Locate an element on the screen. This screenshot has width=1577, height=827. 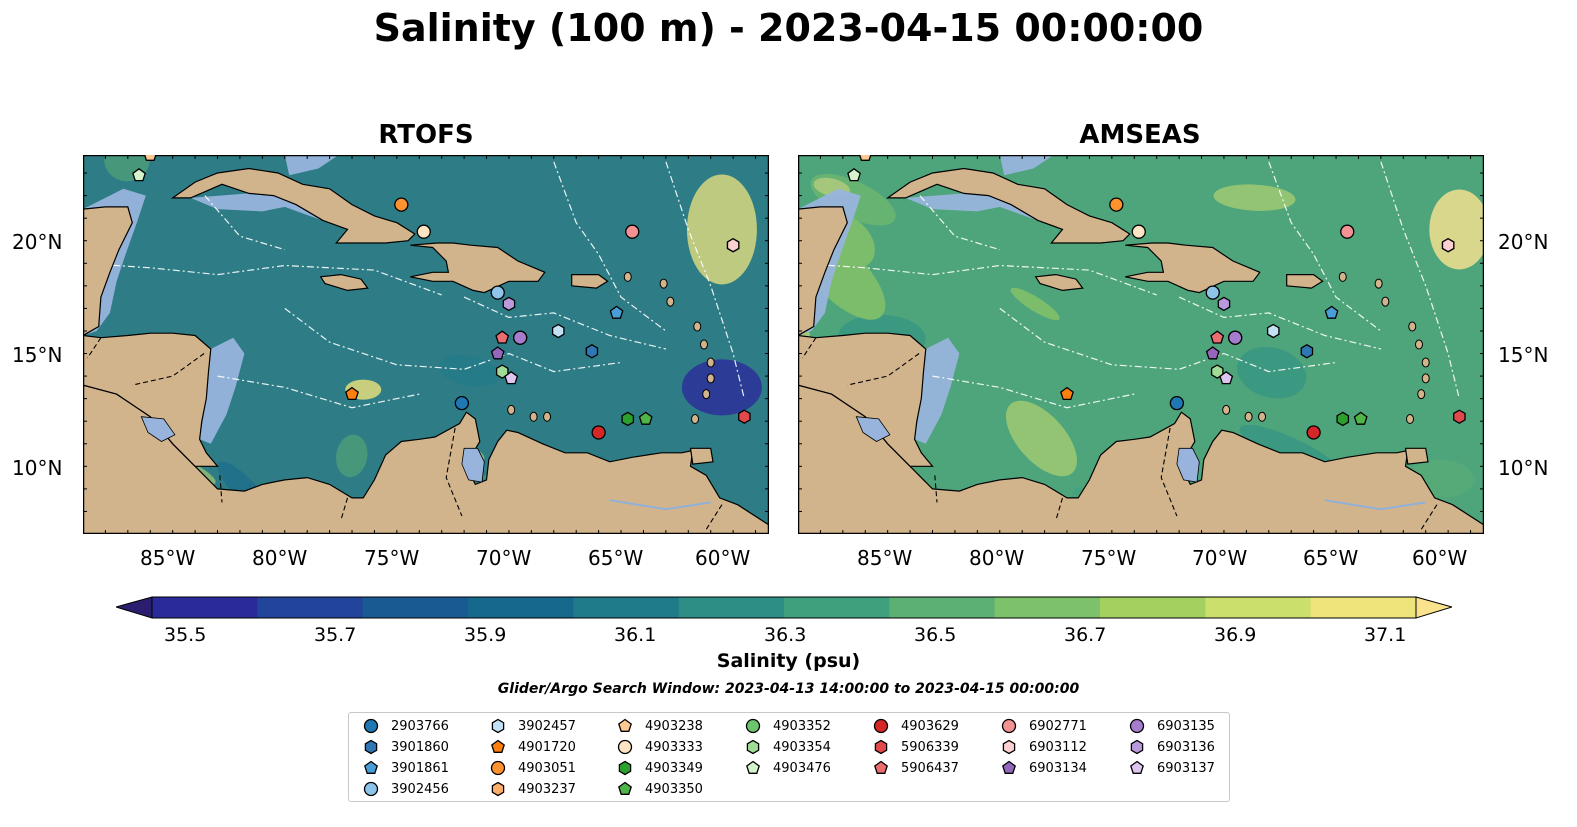
legend-label: 4903051 is located at coordinates (547, 768).